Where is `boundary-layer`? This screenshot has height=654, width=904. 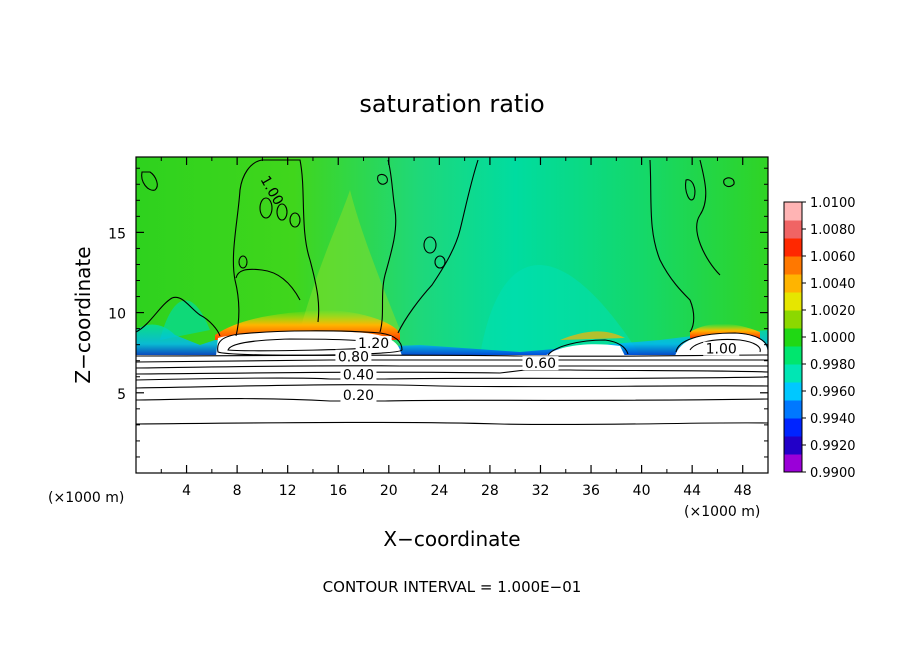 boundary-layer is located at coordinates (452, 414).